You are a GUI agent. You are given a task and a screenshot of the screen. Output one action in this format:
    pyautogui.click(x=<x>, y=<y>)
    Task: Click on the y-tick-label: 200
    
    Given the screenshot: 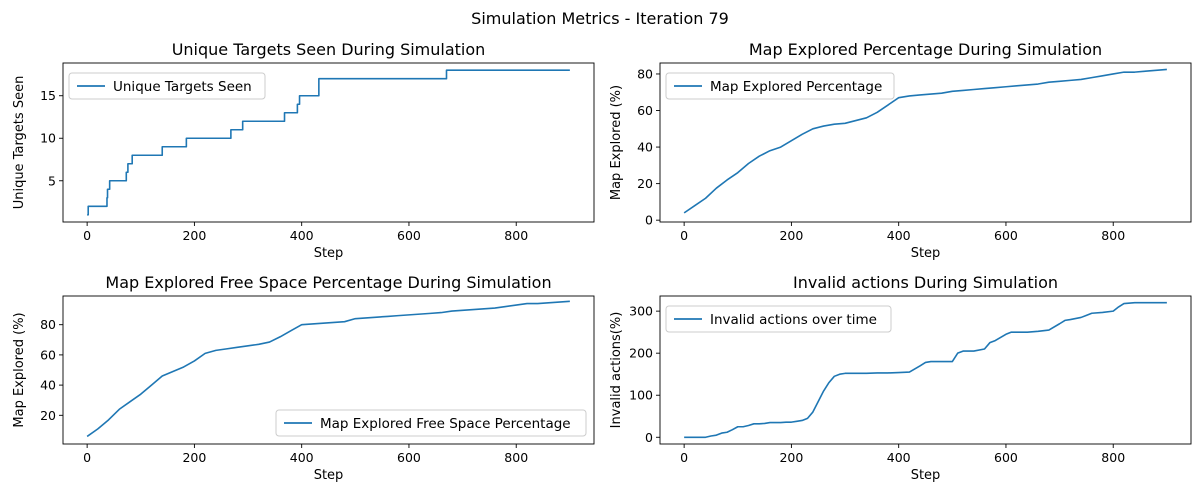 What is the action you would take?
    pyautogui.click(x=641, y=353)
    